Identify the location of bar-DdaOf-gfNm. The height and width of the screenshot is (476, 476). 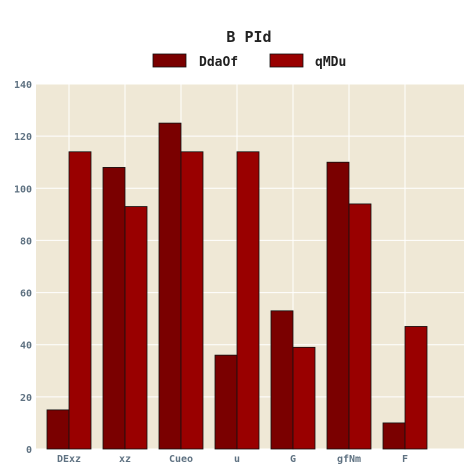
(338, 305).